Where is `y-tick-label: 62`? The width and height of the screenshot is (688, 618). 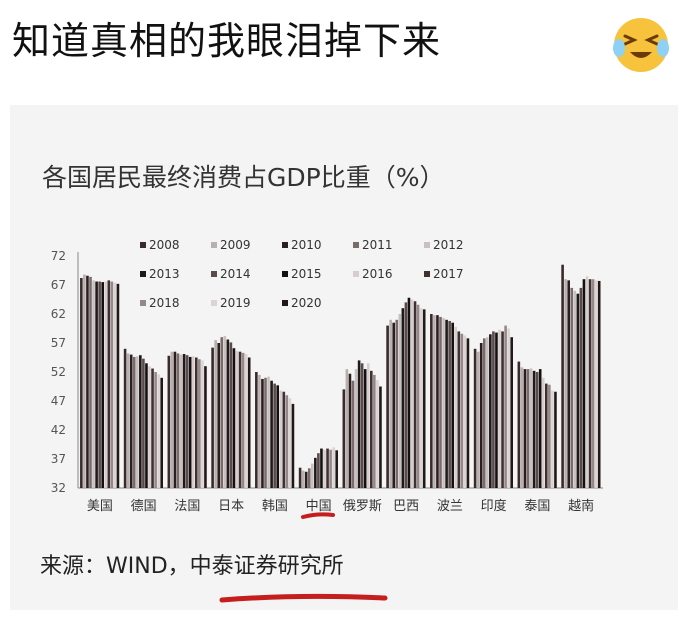 y-tick-label: 62 is located at coordinates (58, 314).